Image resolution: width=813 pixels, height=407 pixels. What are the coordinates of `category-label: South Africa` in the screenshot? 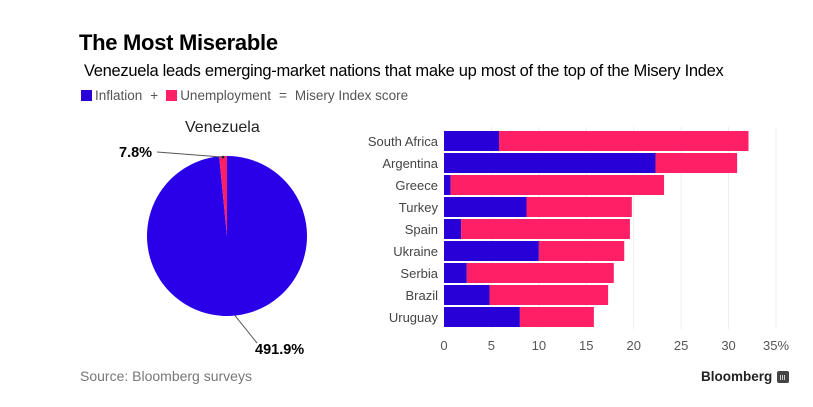 It's located at (403, 141).